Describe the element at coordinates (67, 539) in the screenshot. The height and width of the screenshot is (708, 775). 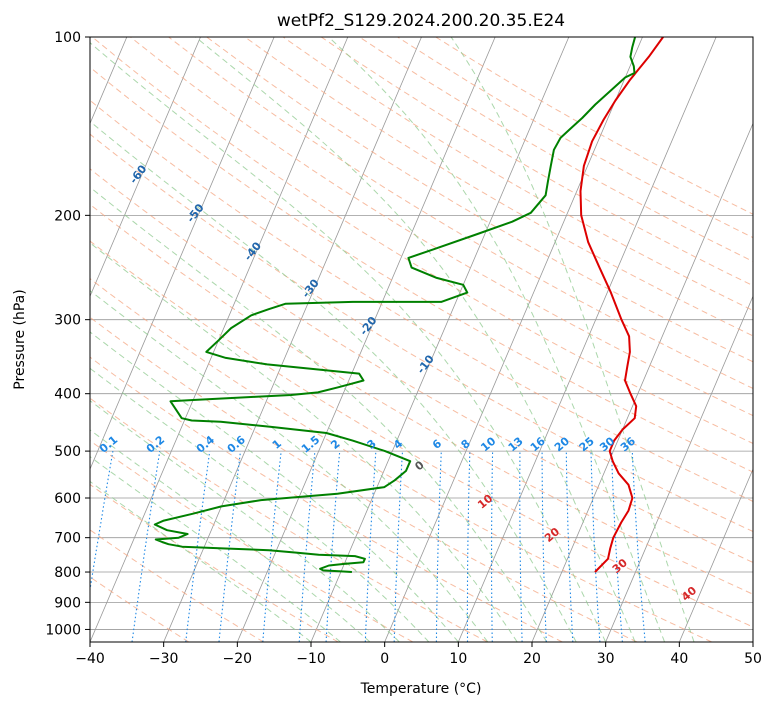
I see `y-tick-label: 700` at that location.